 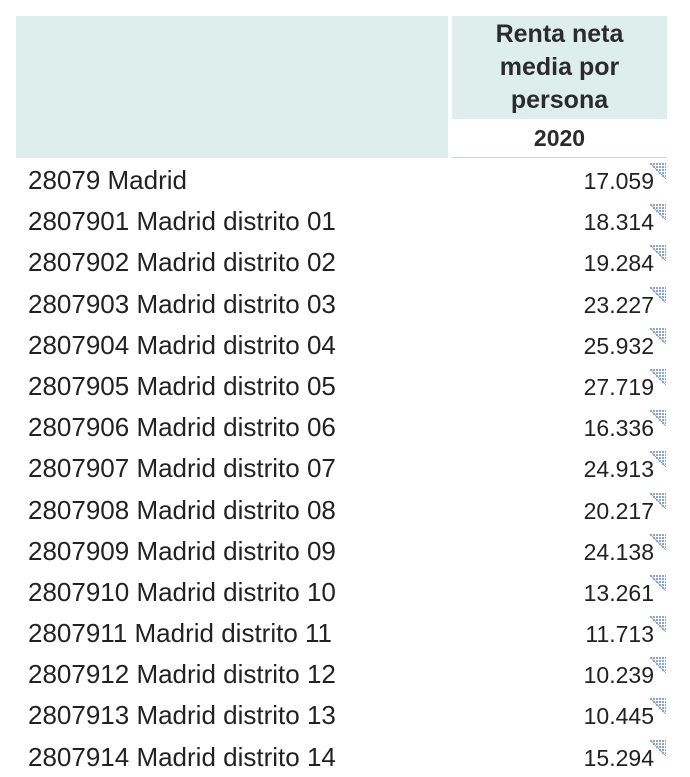 I want to click on table-row: 2807902 Madrid distrito 02 19.284, so click(x=345, y=261).